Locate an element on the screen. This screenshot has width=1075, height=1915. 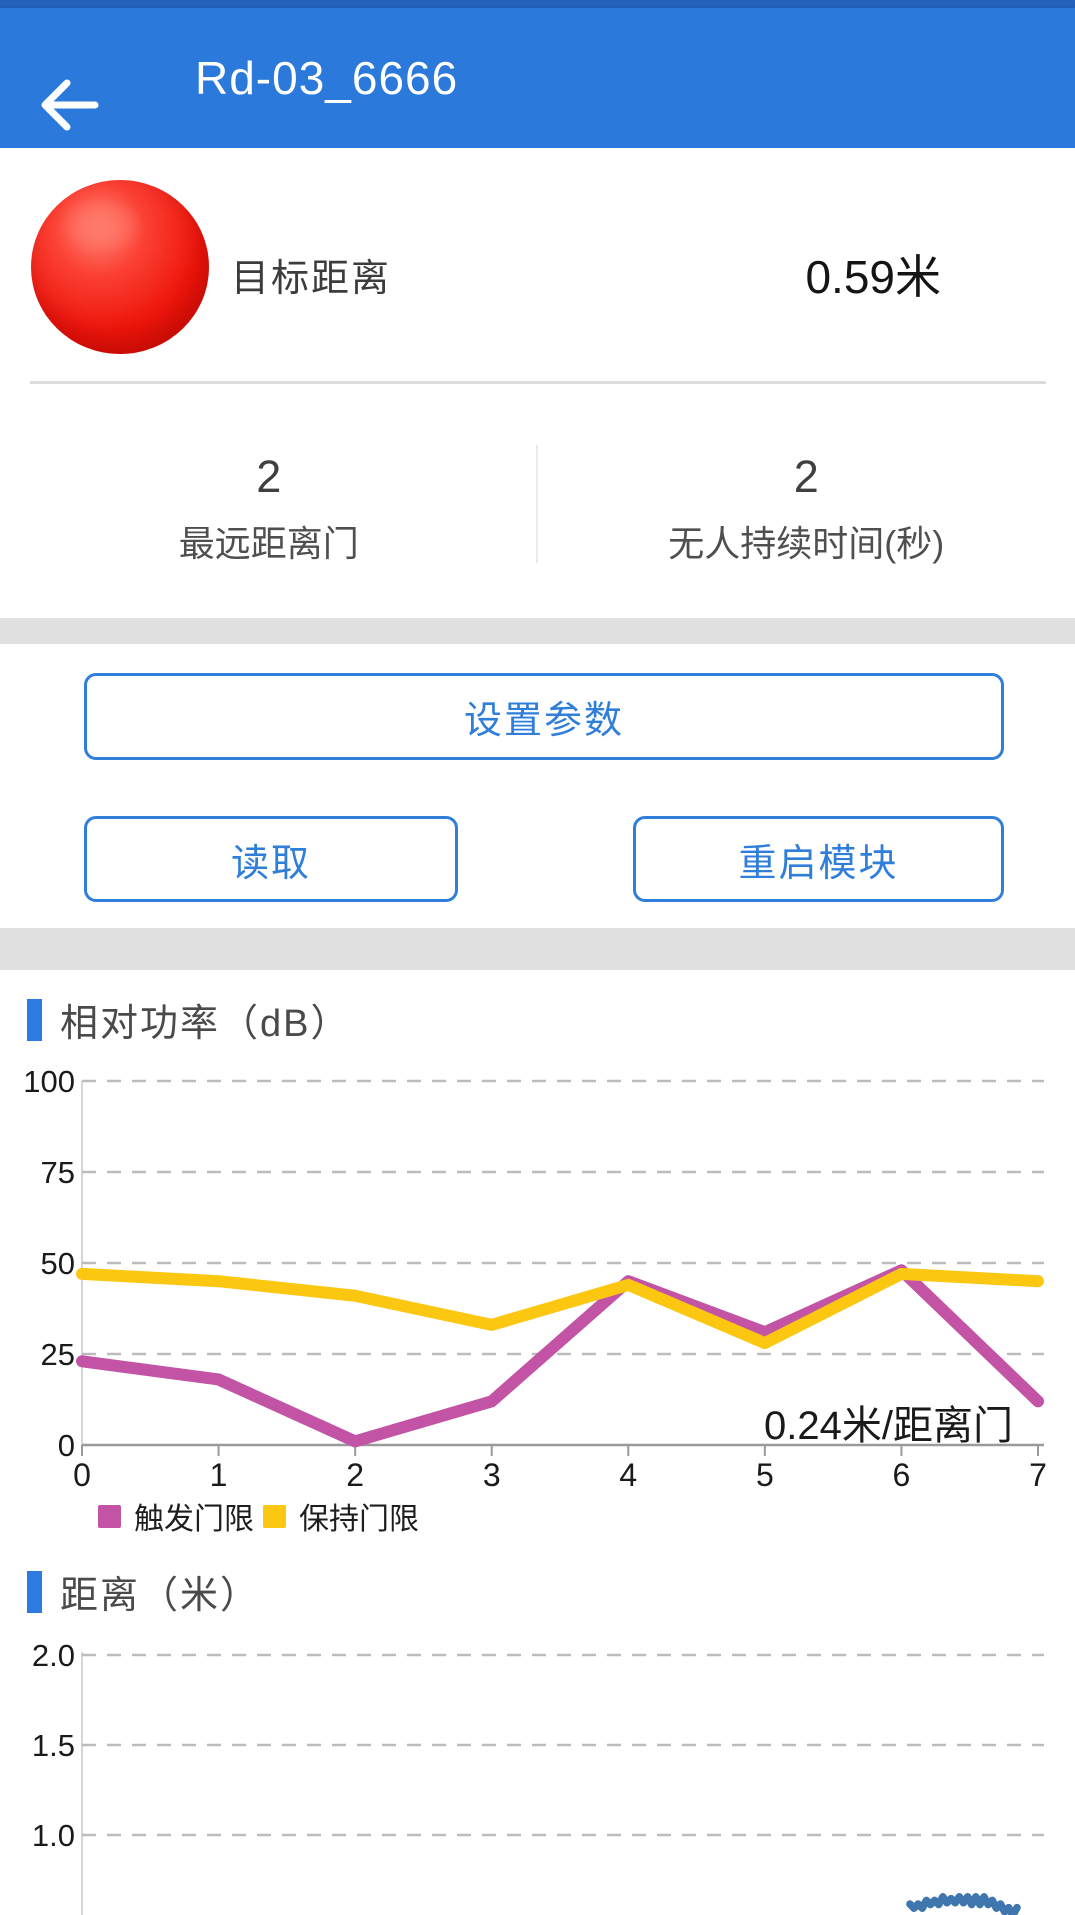
chart-title-text: 距离（米） is located at coordinates (160, 1596).